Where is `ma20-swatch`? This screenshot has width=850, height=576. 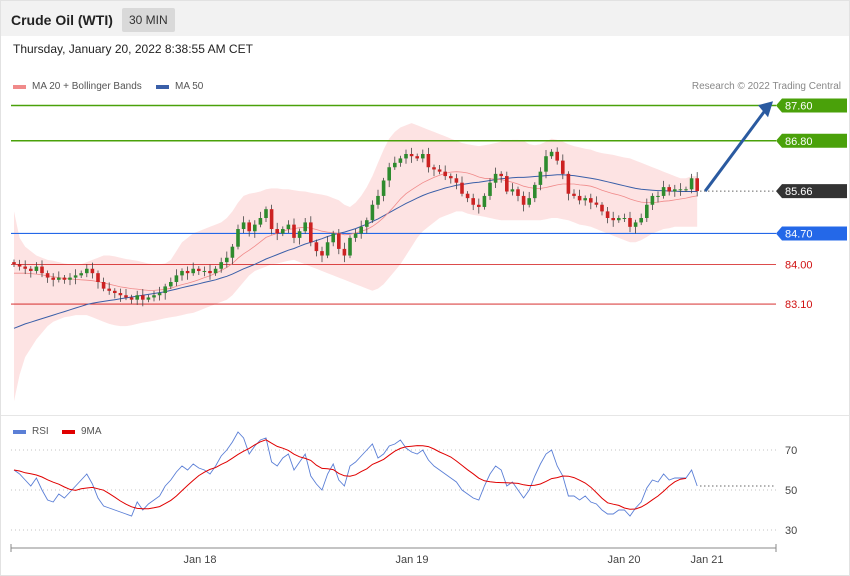 ma20-swatch is located at coordinates (19, 86).